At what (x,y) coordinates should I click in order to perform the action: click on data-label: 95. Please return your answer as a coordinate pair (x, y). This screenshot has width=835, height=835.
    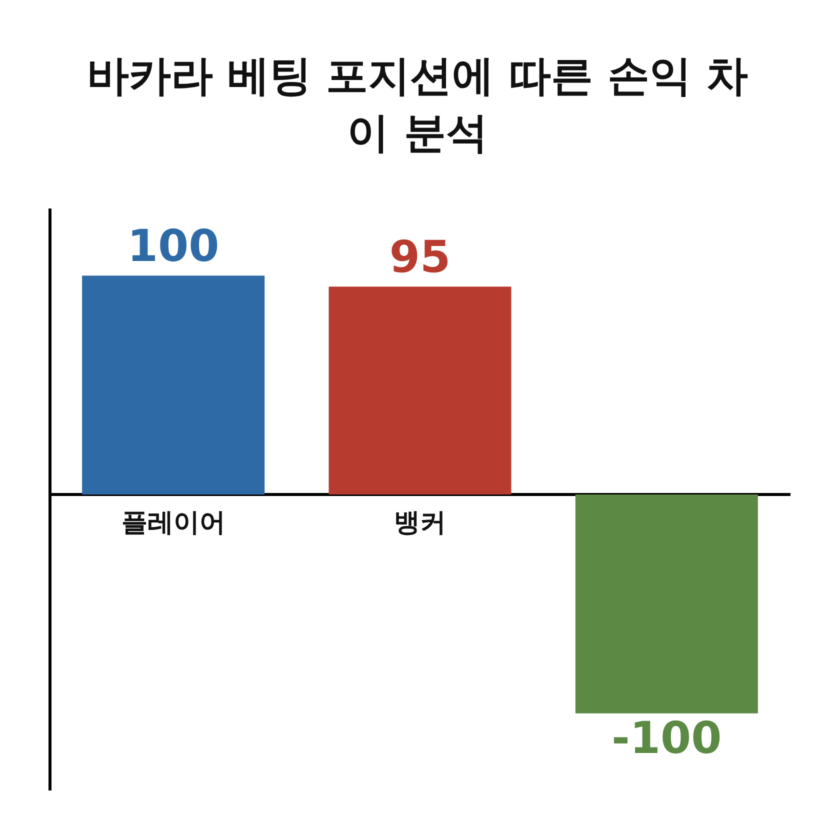
    Looking at the image, I should click on (420, 258).